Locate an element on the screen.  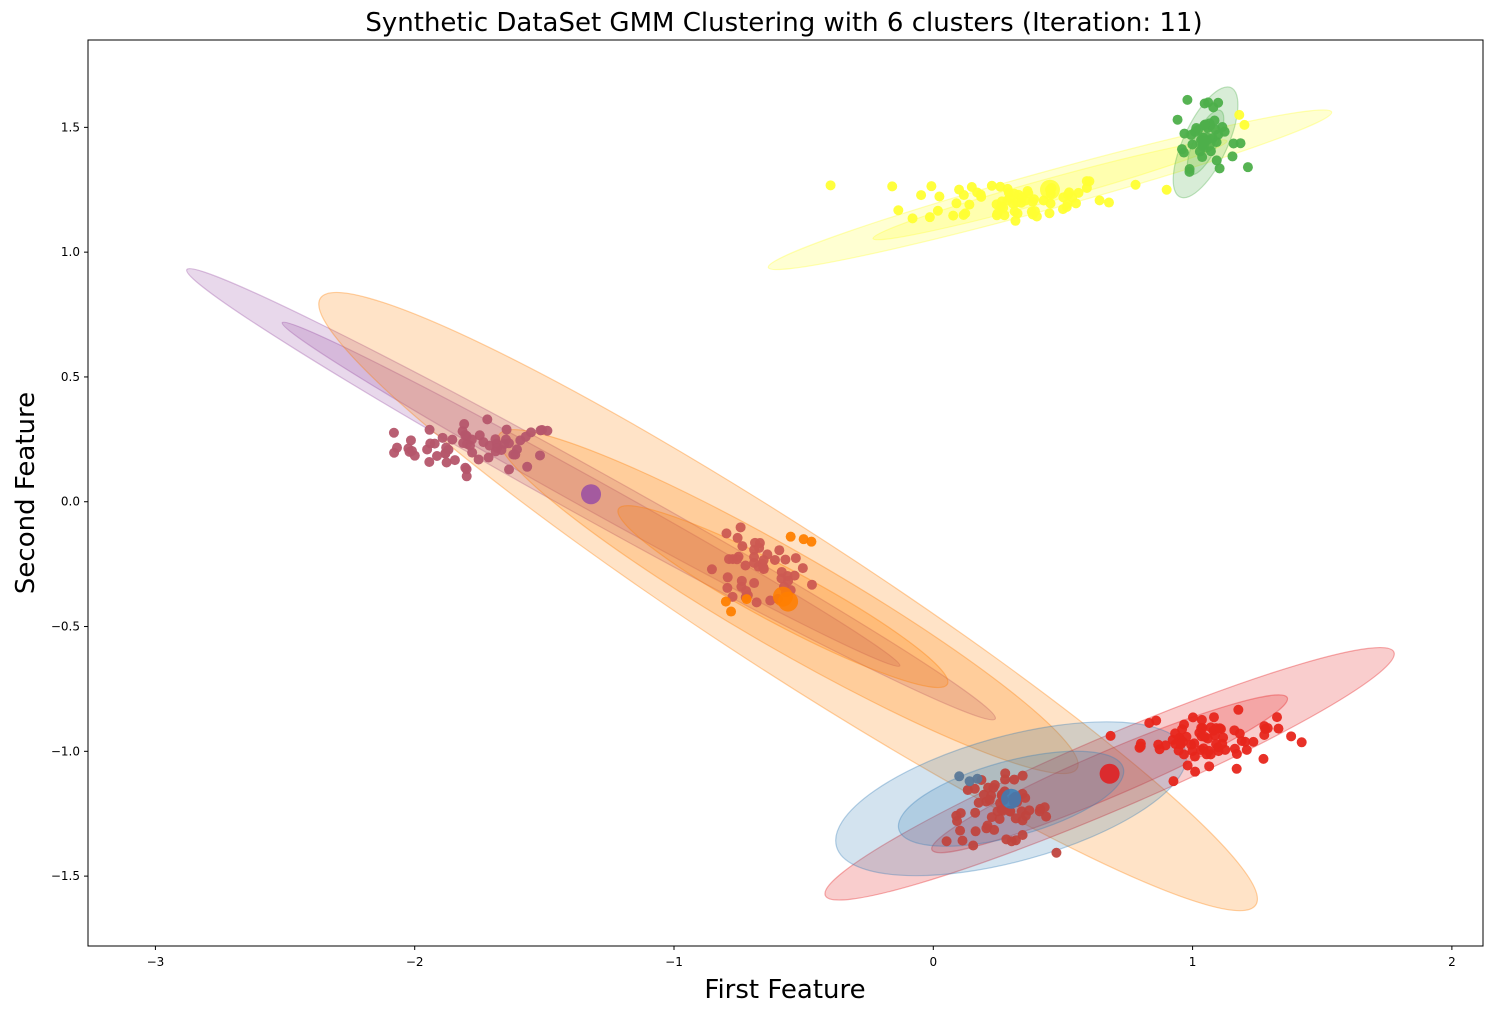
y-tick-label: 0.5 is located at coordinates (70, 377).